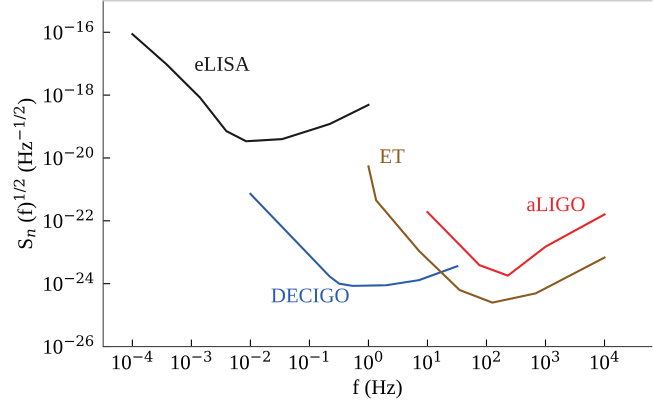 The image size is (653, 417). What do you see at coordinates (69, 281) in the screenshot?
I see `y-tick-label: 10$^{−24}$` at bounding box center [69, 281].